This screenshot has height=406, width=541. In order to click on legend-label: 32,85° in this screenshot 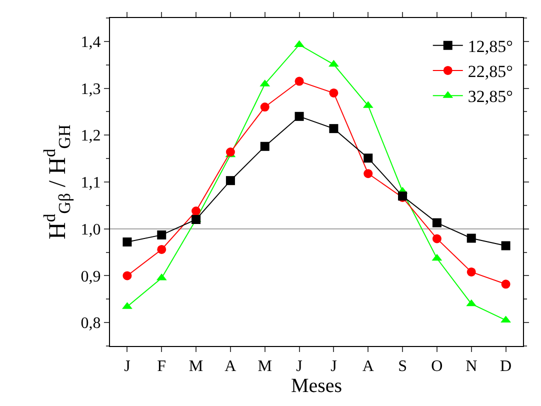, I will do `click(490, 96)`.